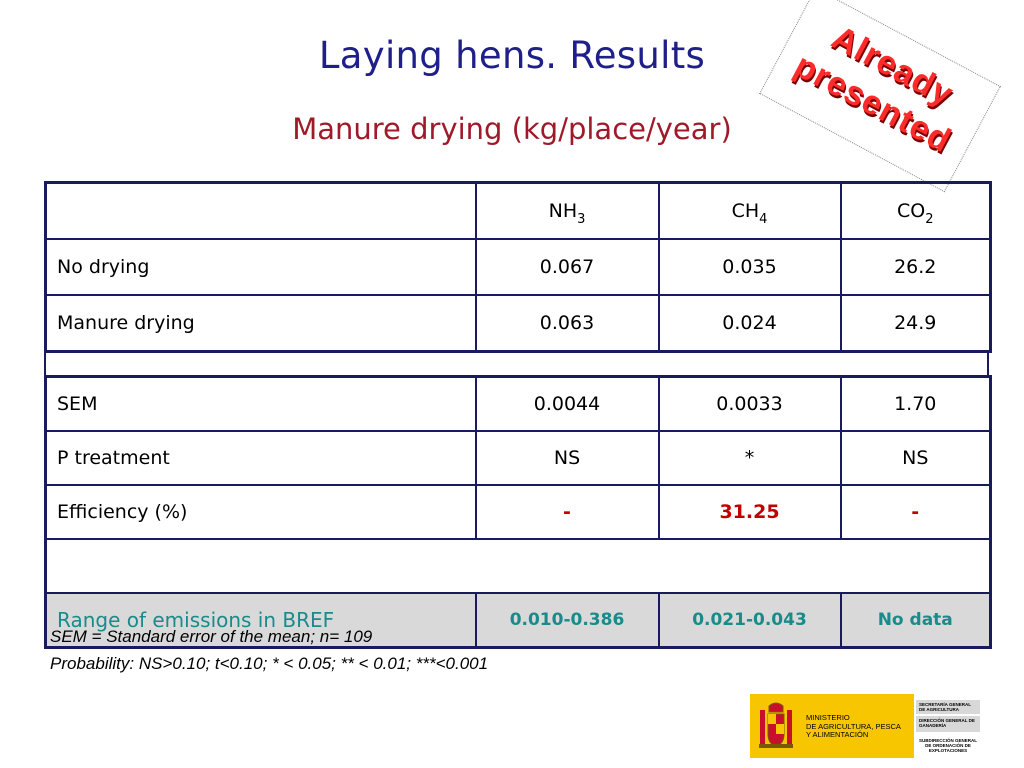  I want to click on logo-directorate: DIRECCIÓN GENERAL DE GANADERÍA, so click(948, 724).